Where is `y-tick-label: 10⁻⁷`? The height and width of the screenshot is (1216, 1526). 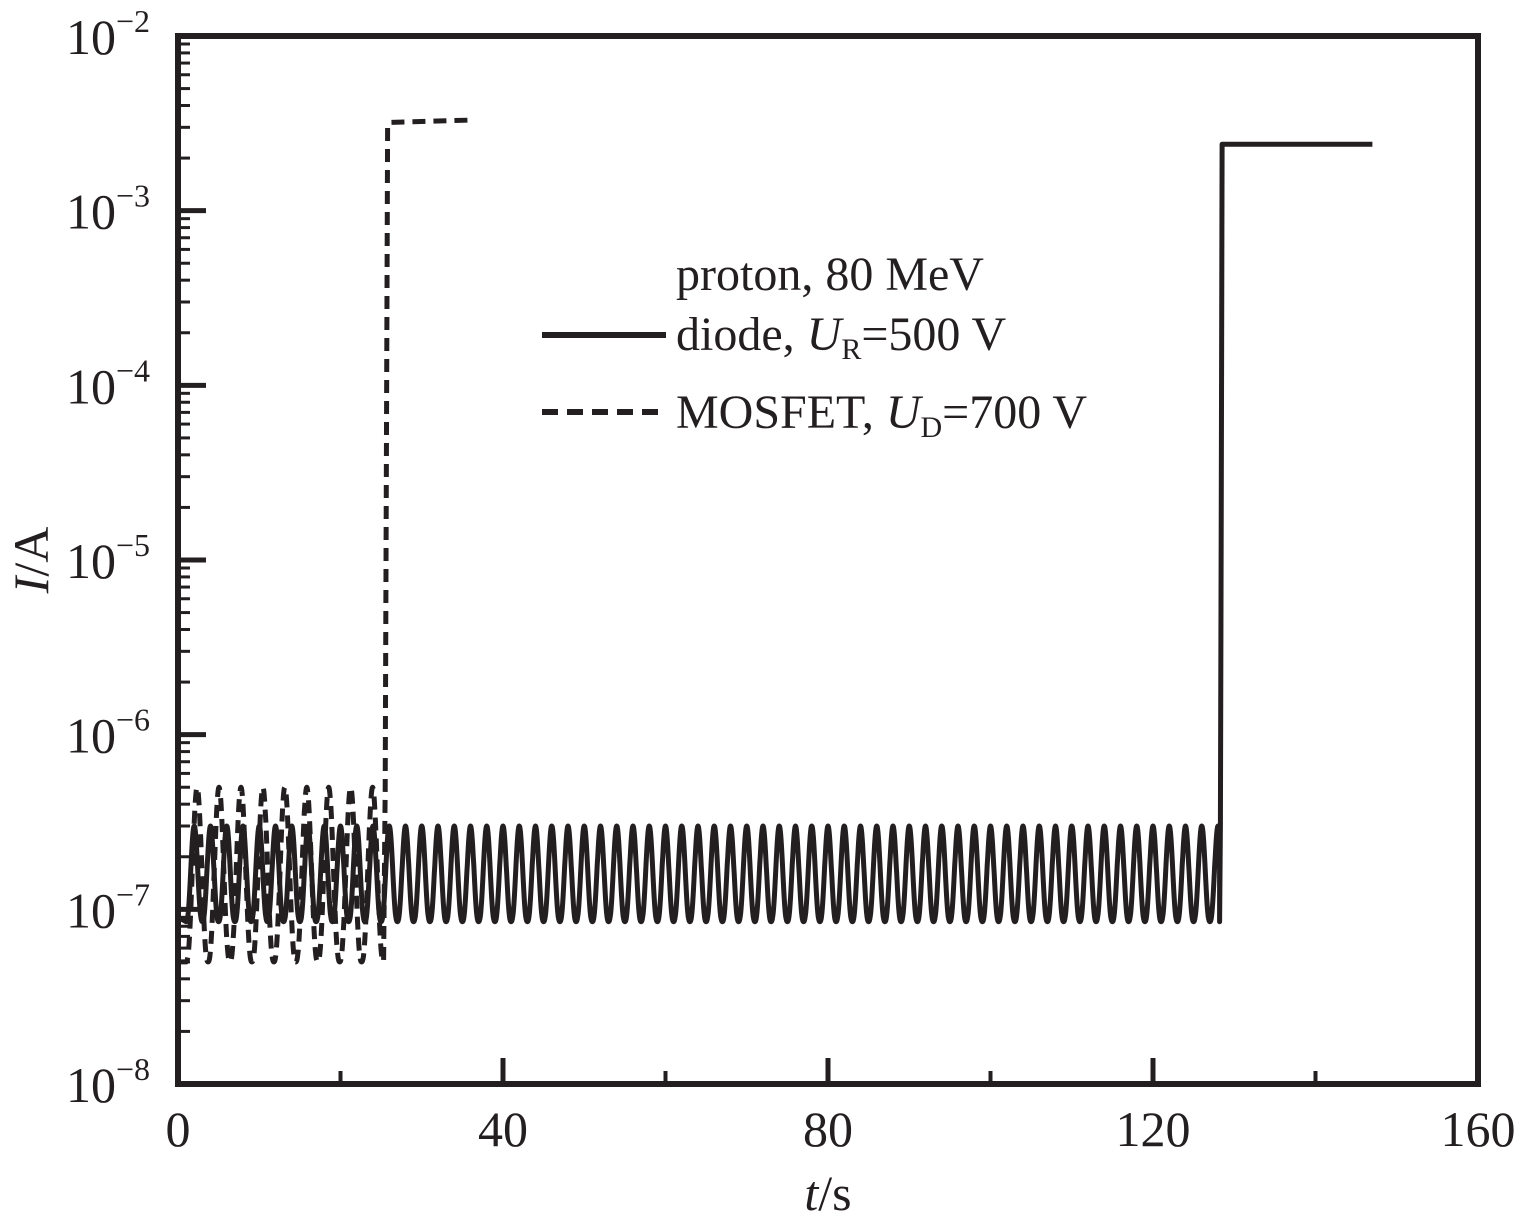 y-tick-label: 10⁻⁷ is located at coordinates (108, 907).